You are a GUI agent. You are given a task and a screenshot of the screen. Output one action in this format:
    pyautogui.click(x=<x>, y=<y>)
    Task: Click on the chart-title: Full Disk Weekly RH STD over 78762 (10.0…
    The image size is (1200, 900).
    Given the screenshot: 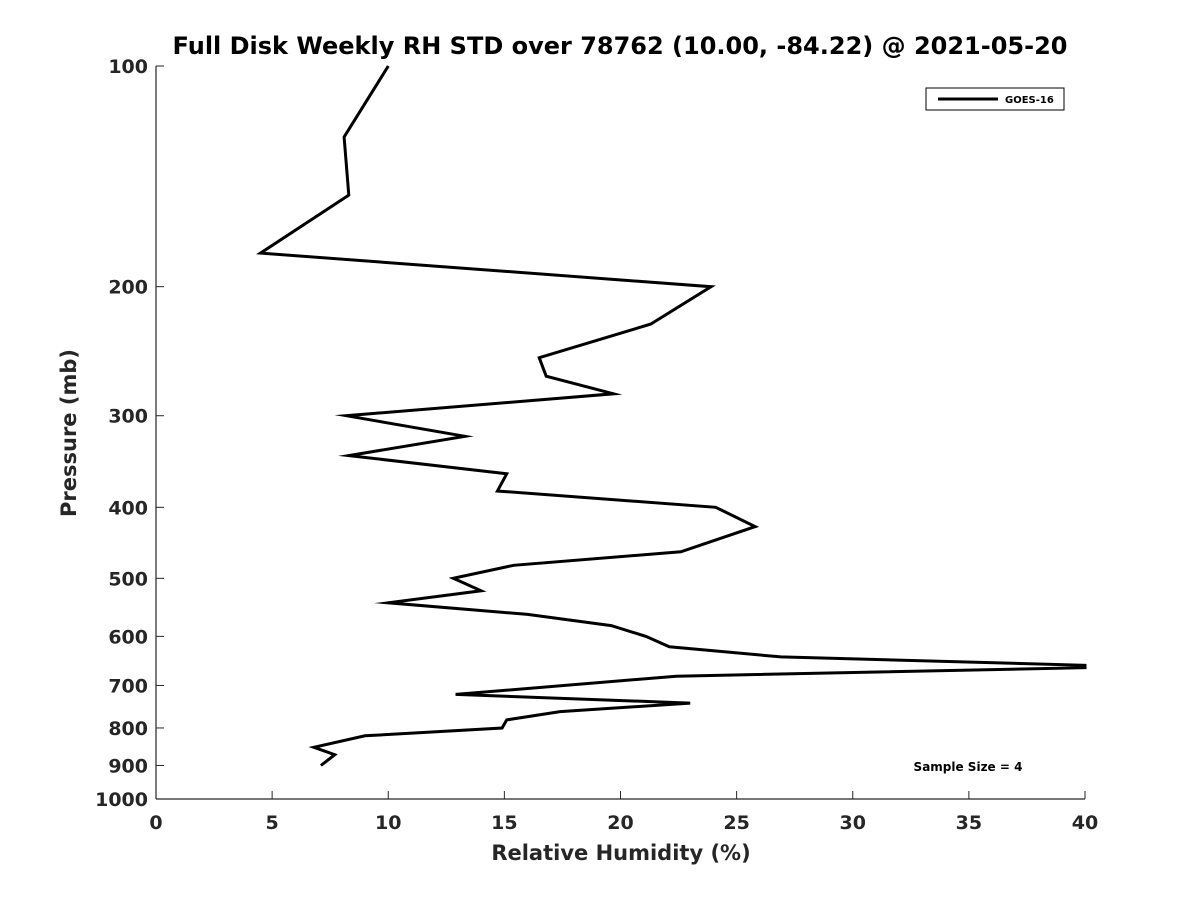 What is the action you would take?
    pyautogui.click(x=620, y=46)
    